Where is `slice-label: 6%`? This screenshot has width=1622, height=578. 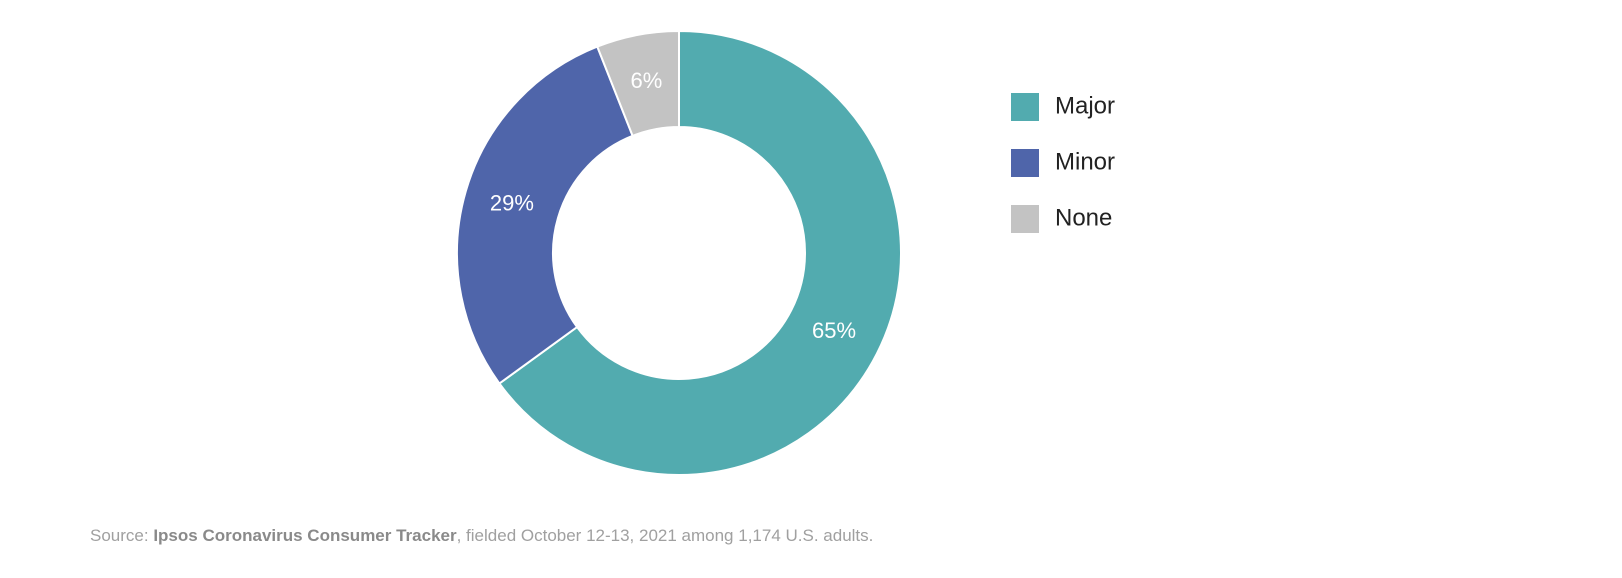
slice-label: 6% is located at coordinates (646, 80).